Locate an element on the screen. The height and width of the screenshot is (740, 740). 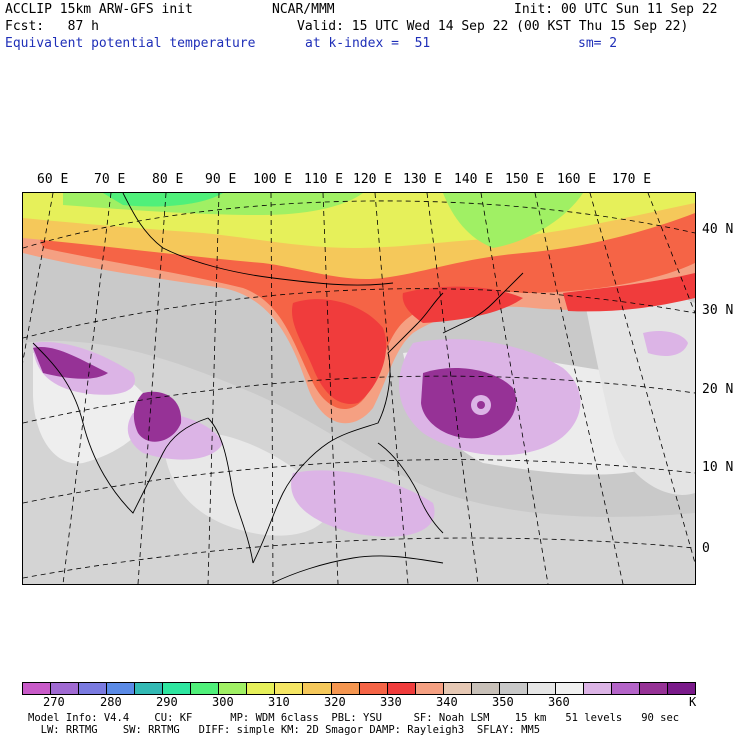
lon-label: 90 E is located at coordinates (221, 179).